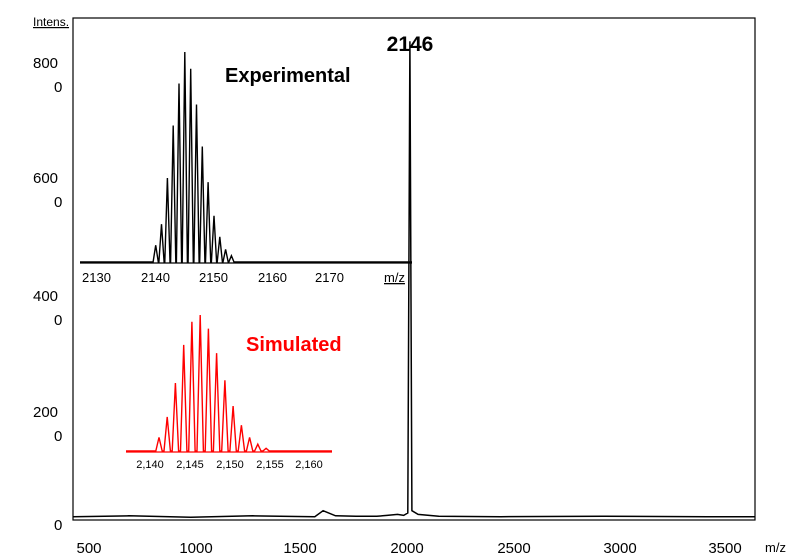 The width and height of the screenshot is (796, 556). Describe the element at coordinates (88, 548) in the screenshot. I see `x-tick-label: 500` at that location.